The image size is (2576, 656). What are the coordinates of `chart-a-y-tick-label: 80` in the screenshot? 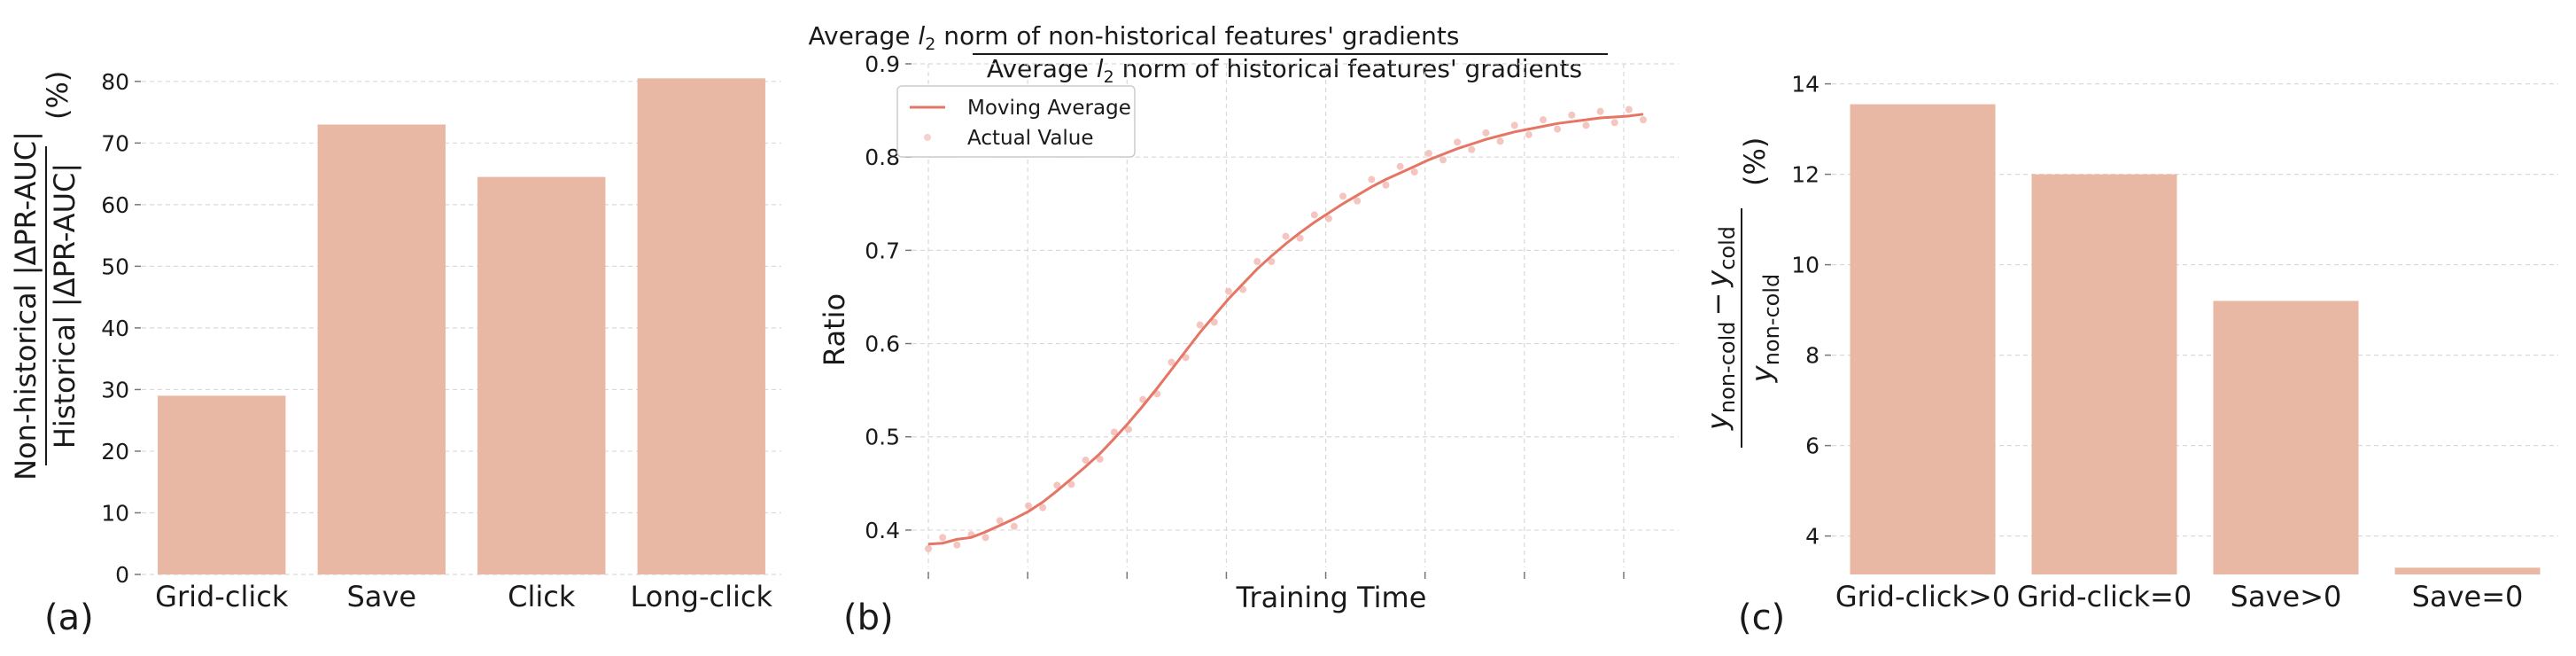 It's located at (115, 82).